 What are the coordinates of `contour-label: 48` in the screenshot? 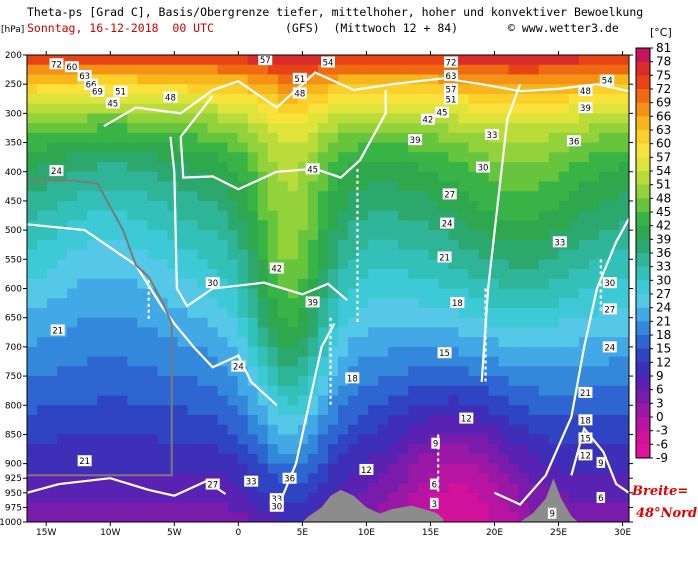 It's located at (170, 99).